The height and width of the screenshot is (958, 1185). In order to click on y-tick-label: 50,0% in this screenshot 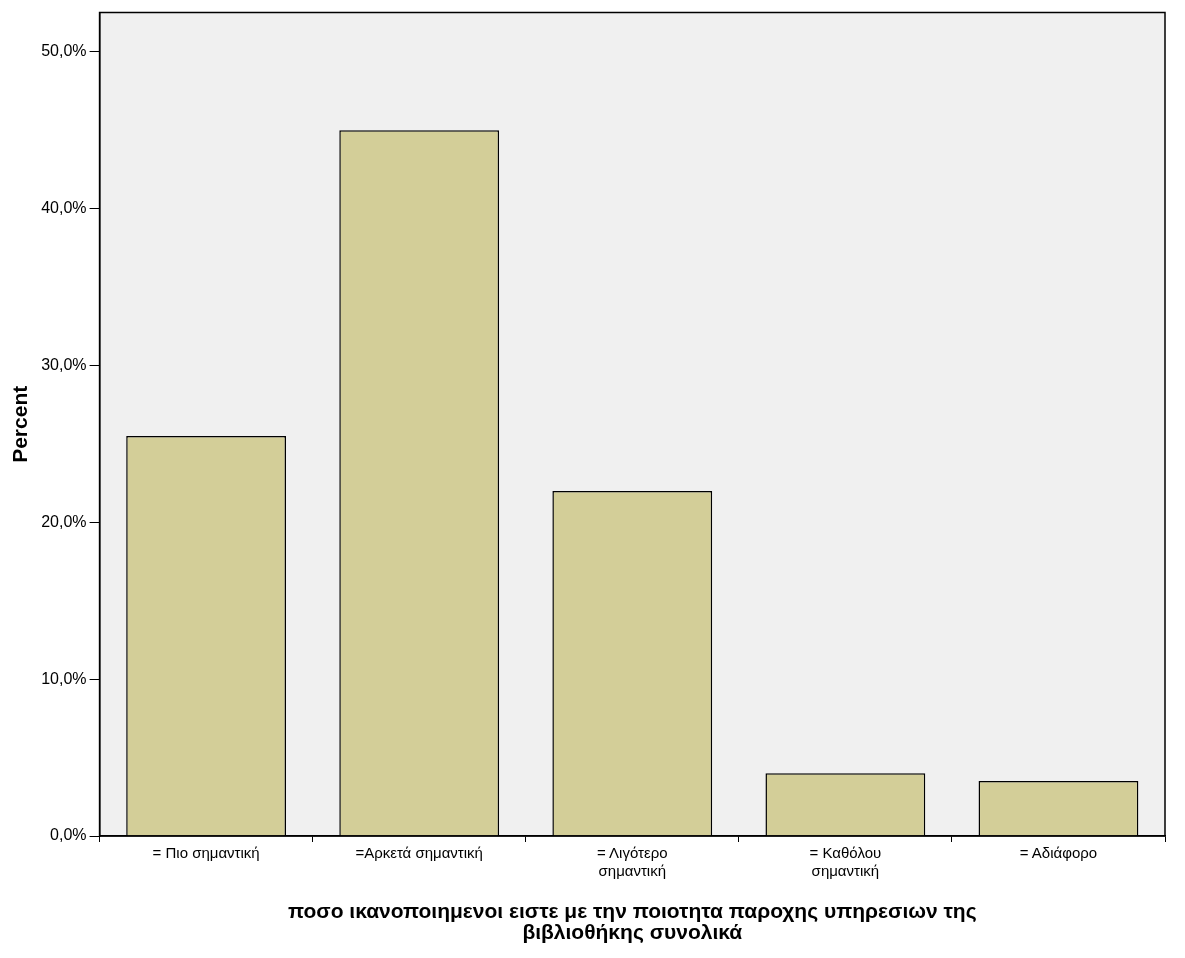, I will do `click(64, 51)`.